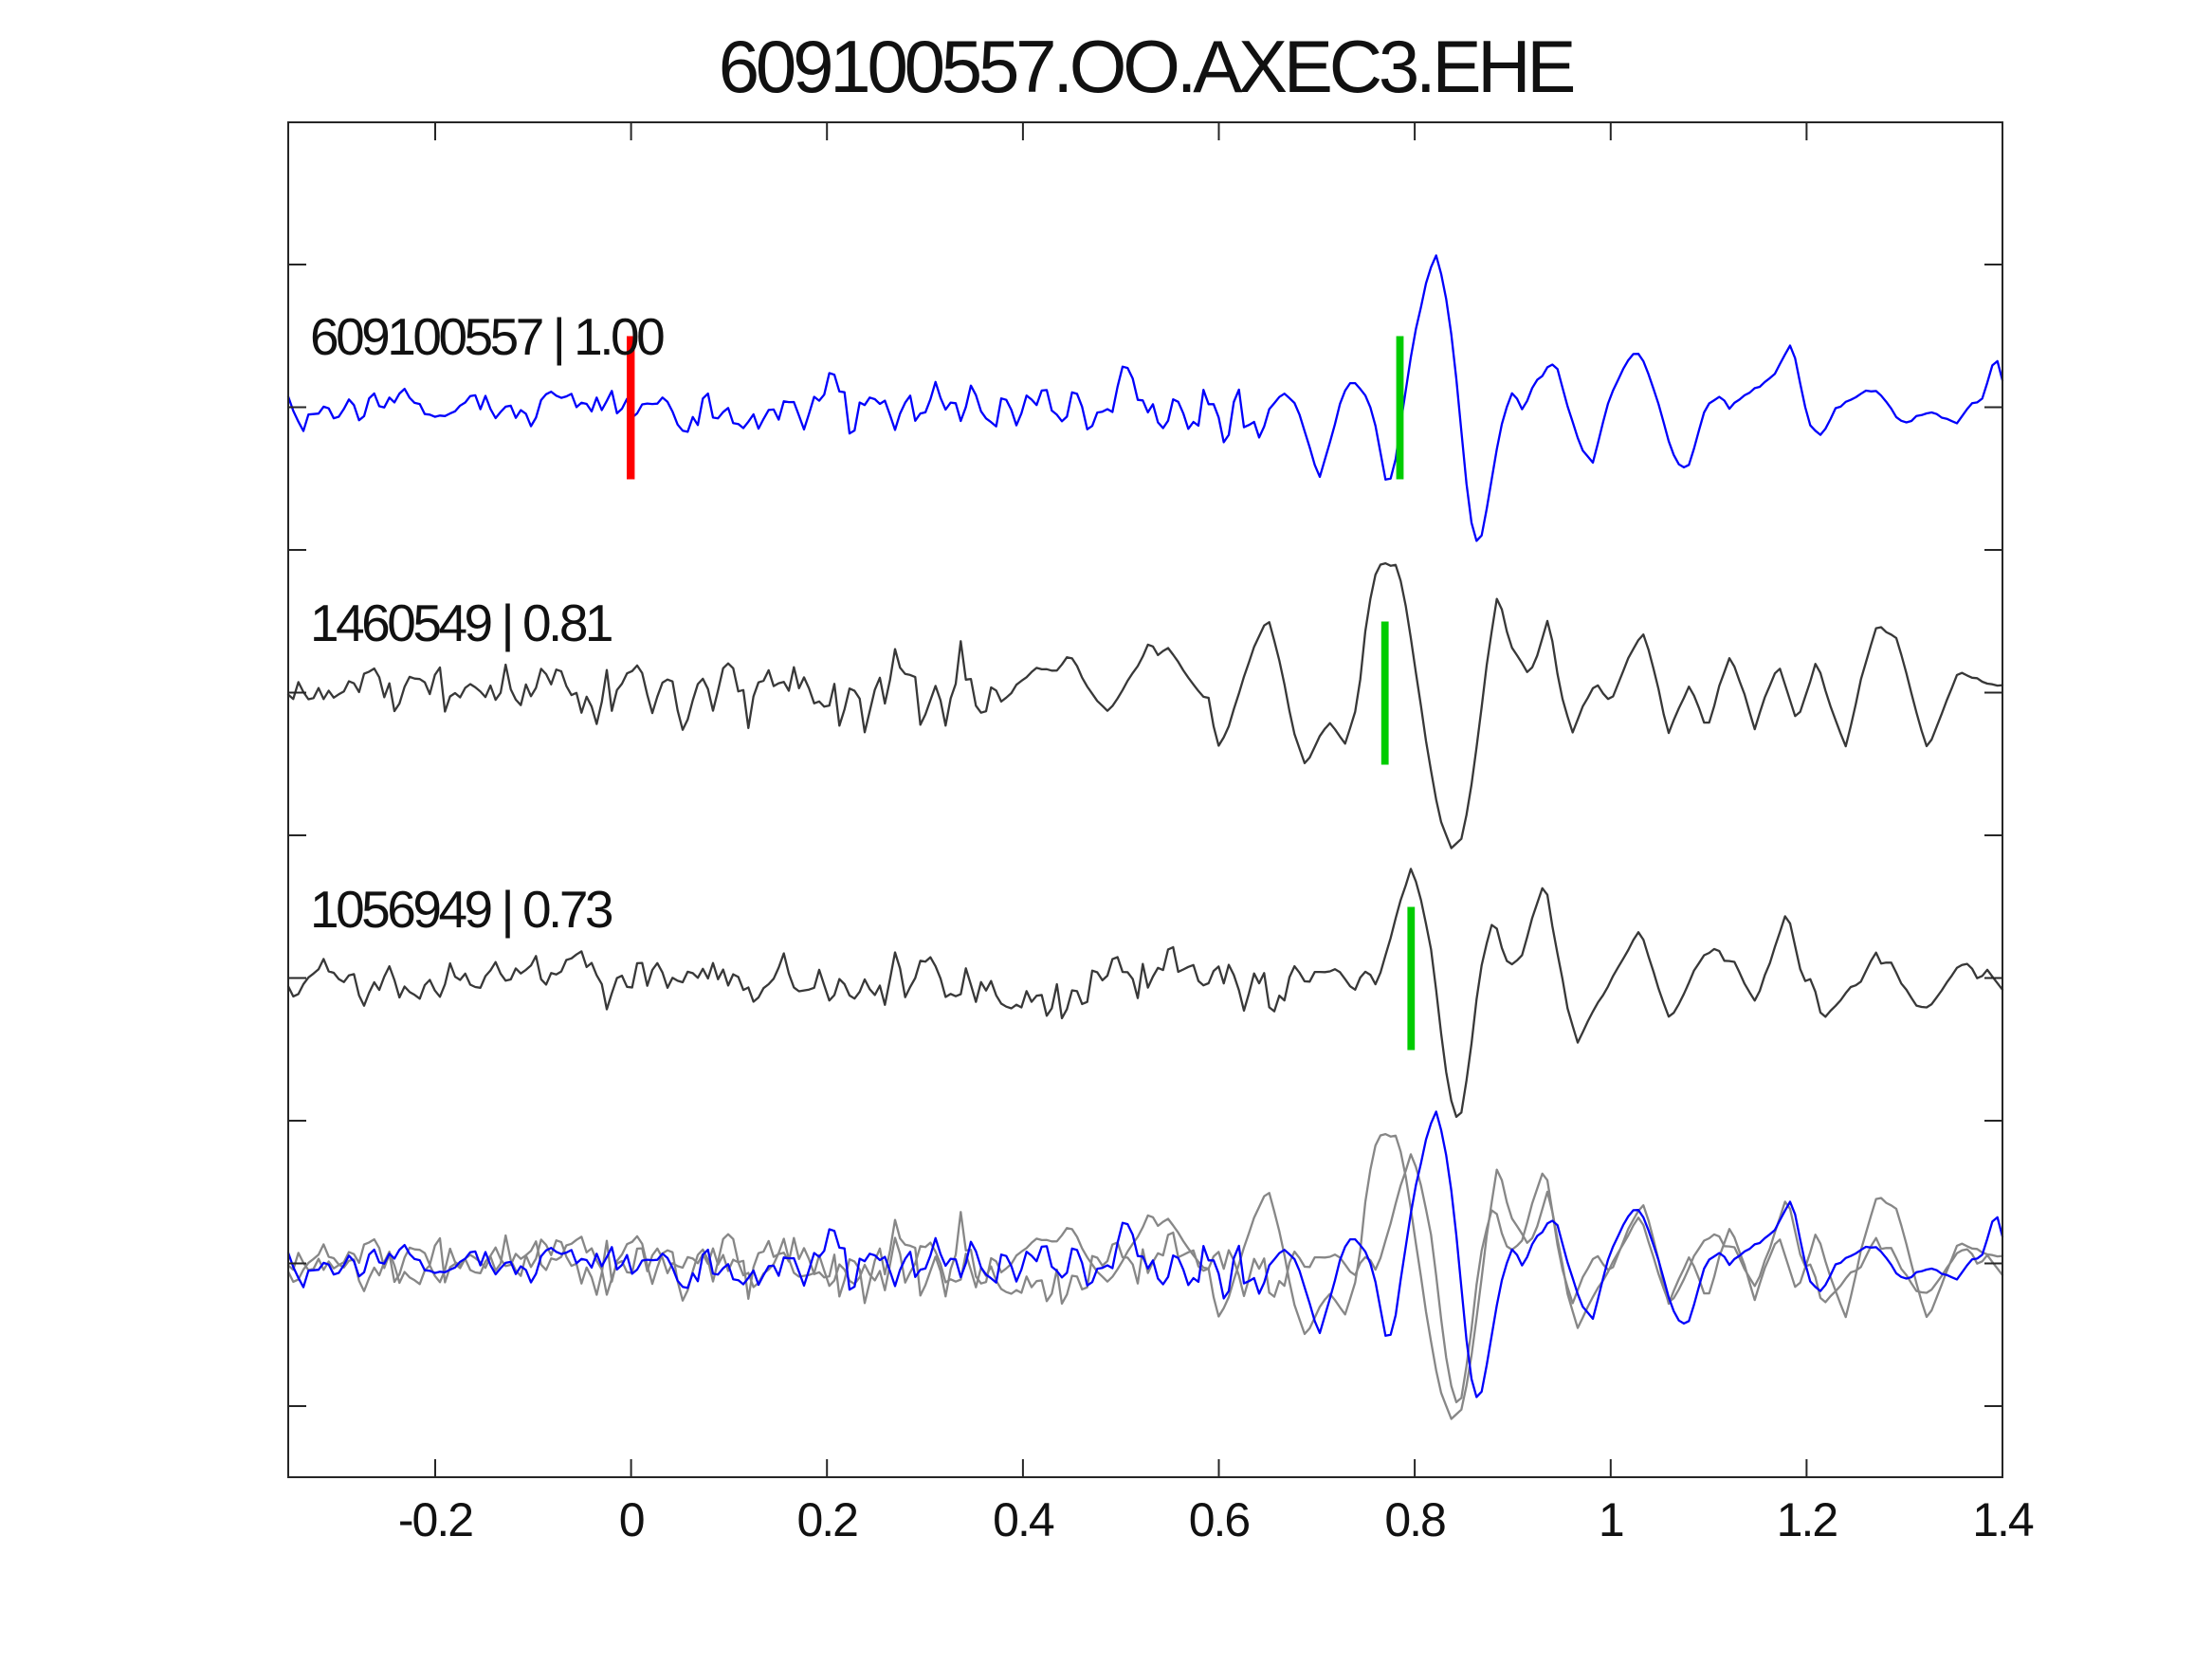  Describe the element at coordinates (826, 1519) in the screenshot. I see `svg-text: 0.2` at that location.